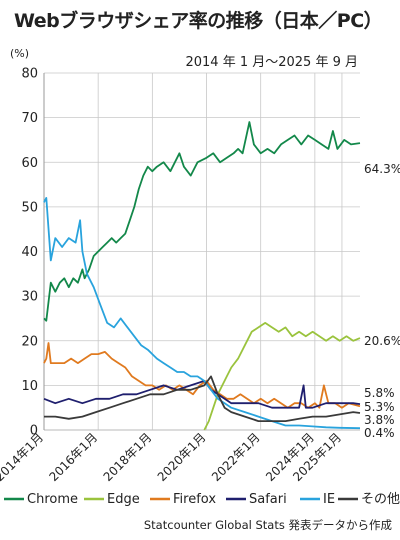 This screenshot has width=400, height=540. I want to click on legend-label-0: Chrome, so click(52, 499).